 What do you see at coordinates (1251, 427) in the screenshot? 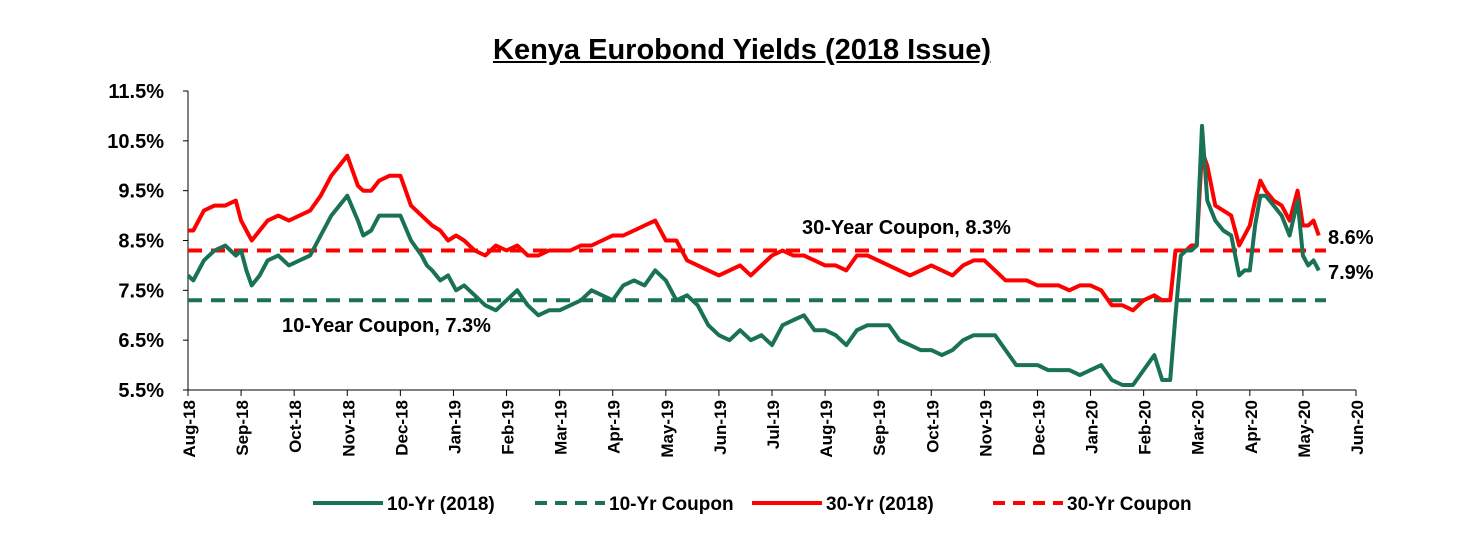
I see `x-tick-label: Apr-20` at bounding box center [1251, 427].